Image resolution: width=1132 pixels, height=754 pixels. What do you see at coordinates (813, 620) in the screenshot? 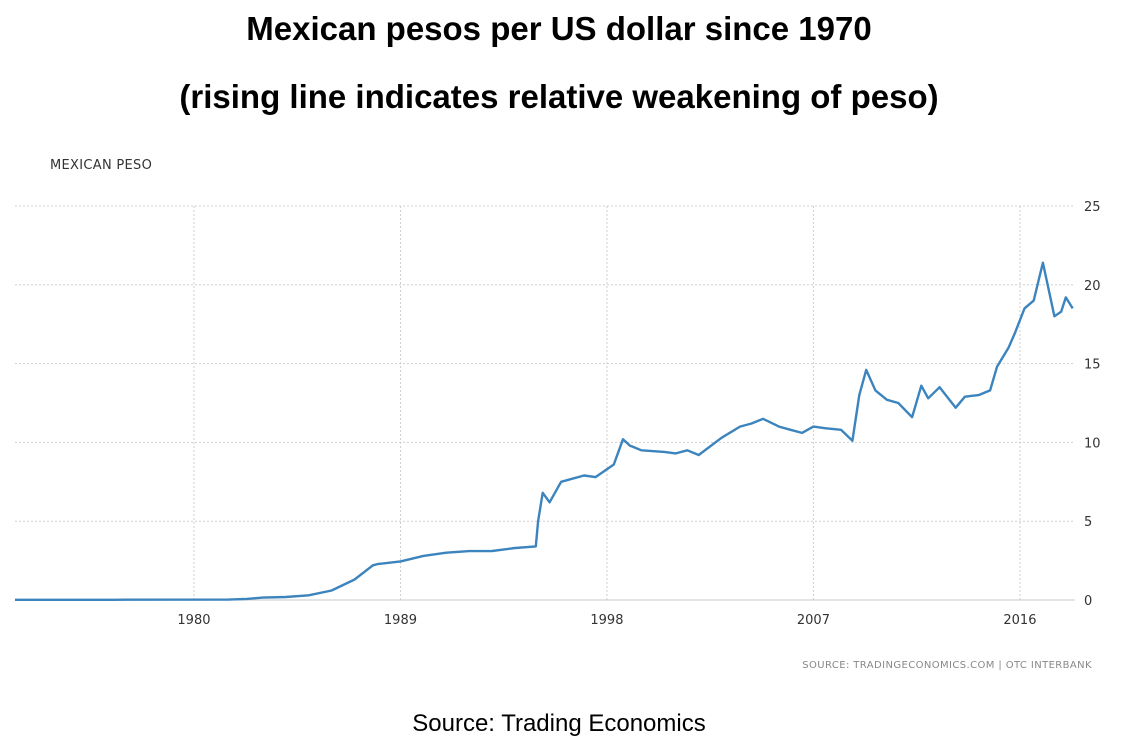
I see `x-tick-label: 2007` at bounding box center [813, 620].